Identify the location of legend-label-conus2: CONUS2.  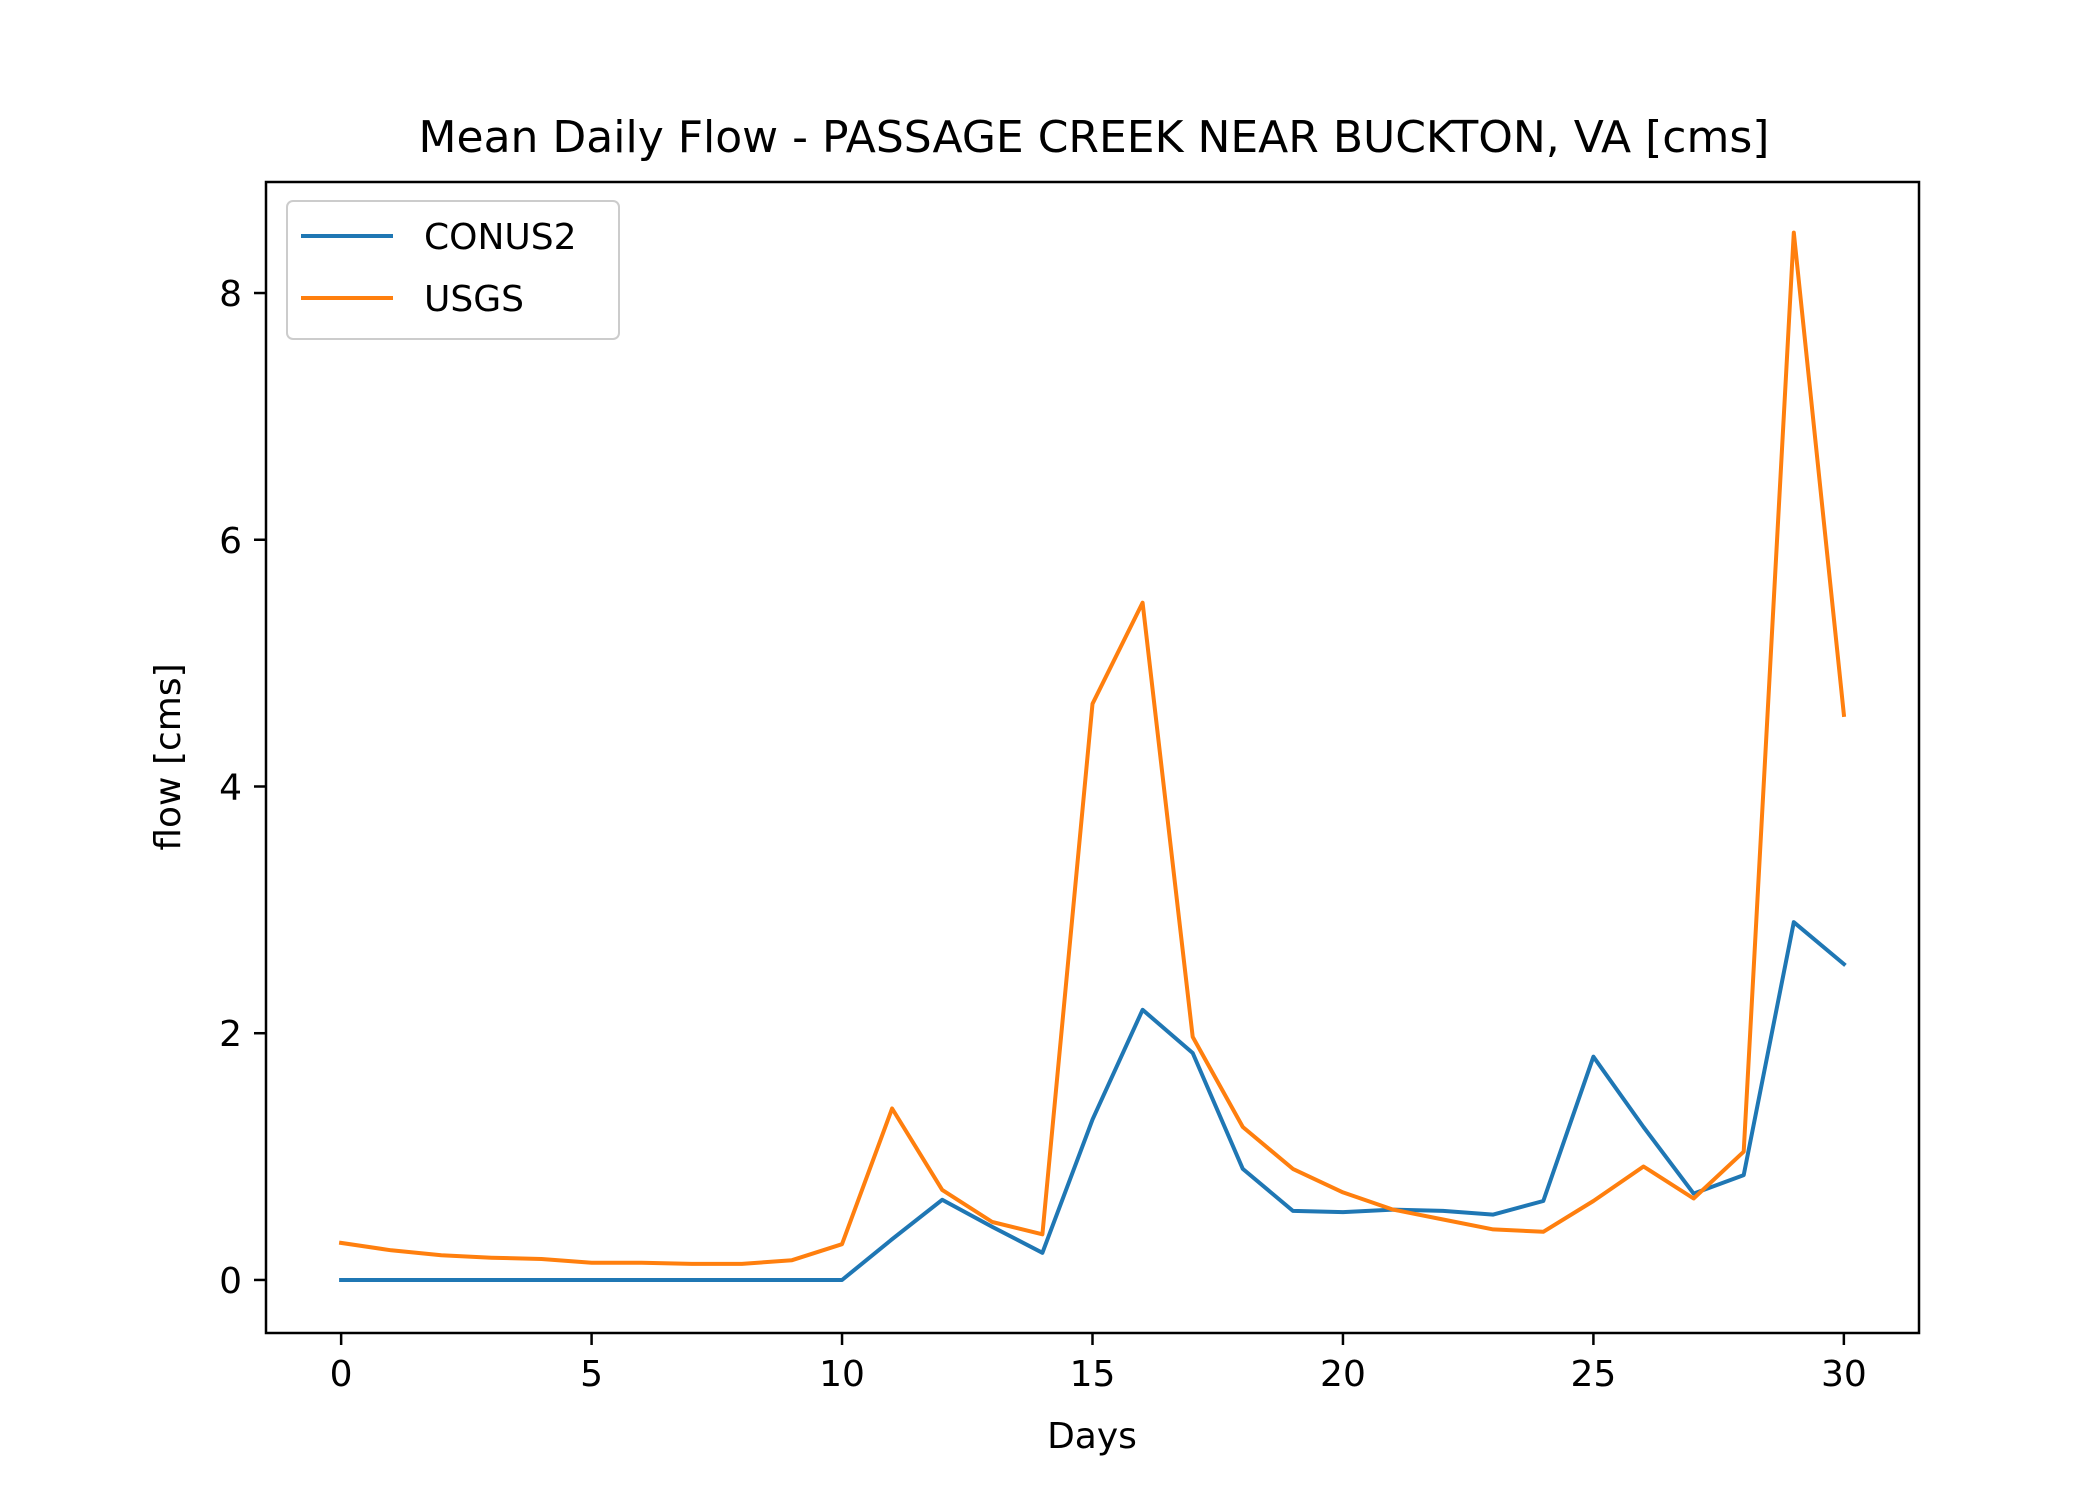
(500, 237).